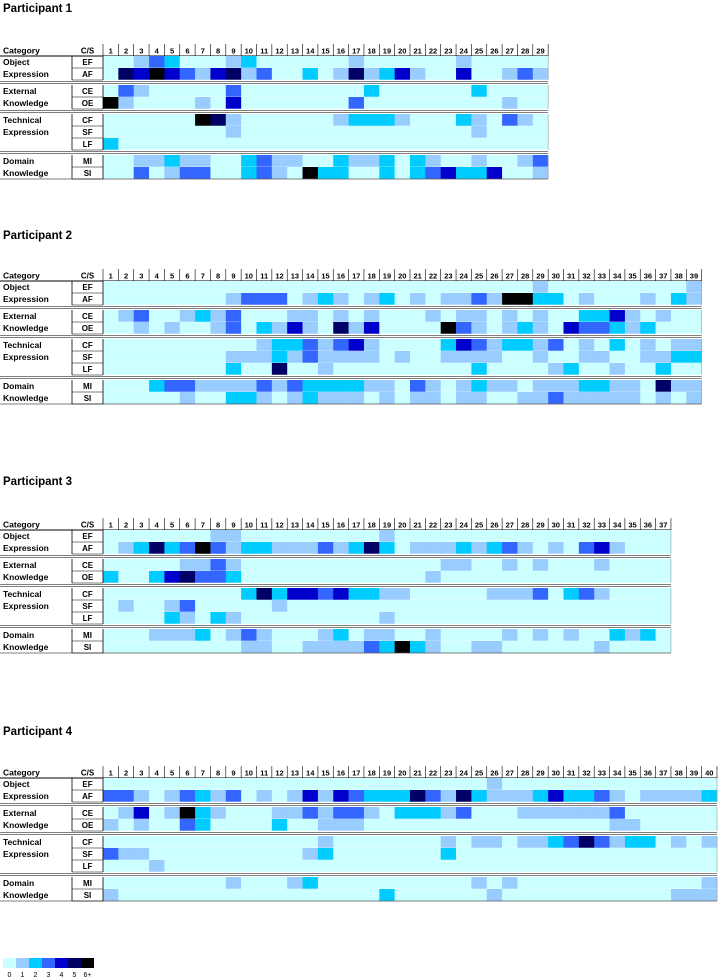 Image resolution: width=727 pixels, height=980 pixels. Describe the element at coordinates (387, 525) in the screenshot. I see `column-label: 19` at that location.